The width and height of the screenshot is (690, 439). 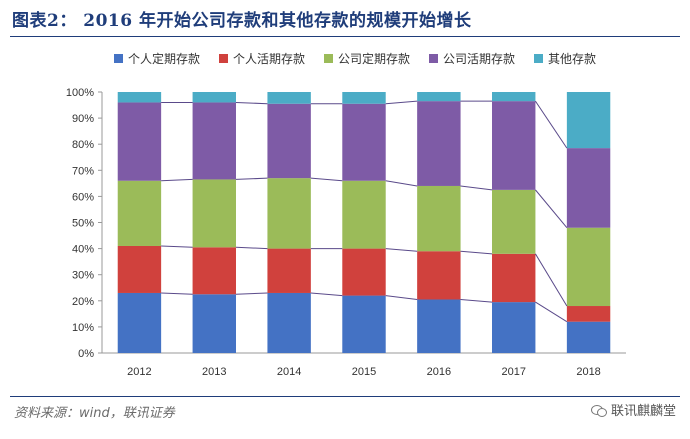 What do you see at coordinates (83, 328) in the screenshot?
I see `y-tick-label: 10%` at bounding box center [83, 328].